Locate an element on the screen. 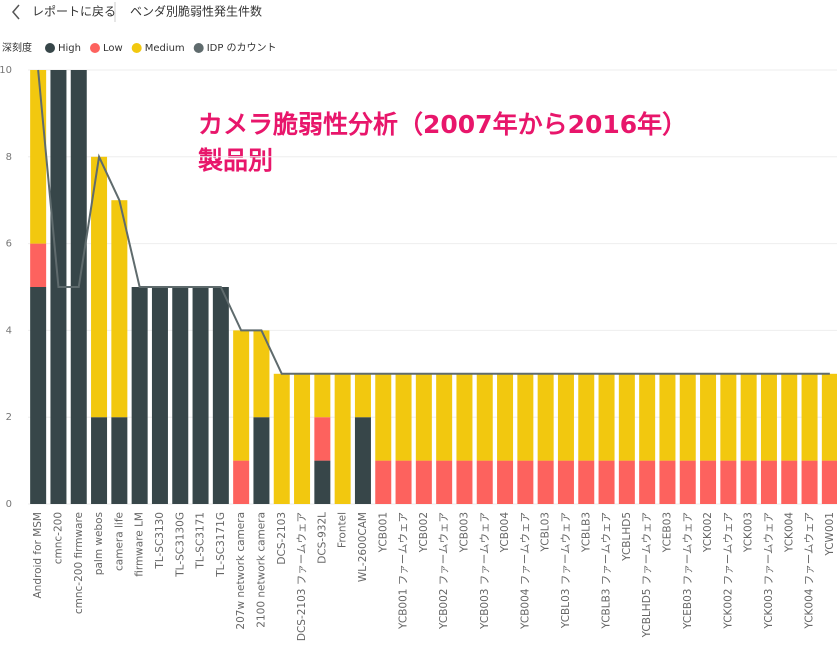  y-tick-label: 6 is located at coordinates (9, 244).